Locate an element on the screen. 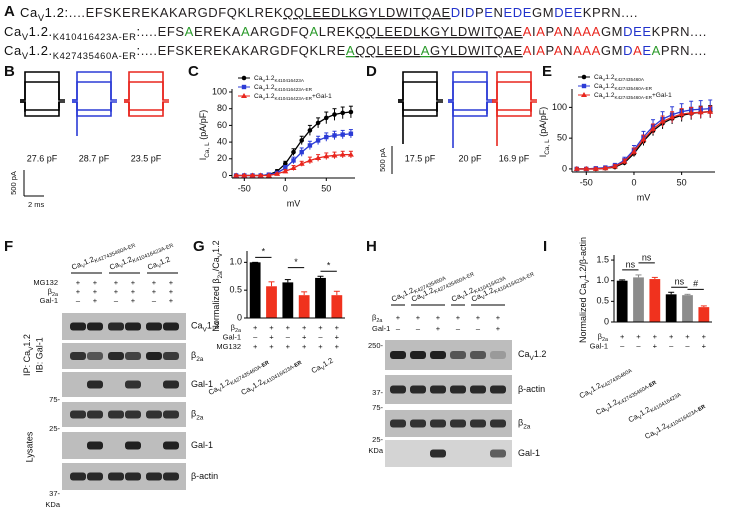 The image size is (729, 515). y-tick-label: 50 is located at coordinates (562, 138).